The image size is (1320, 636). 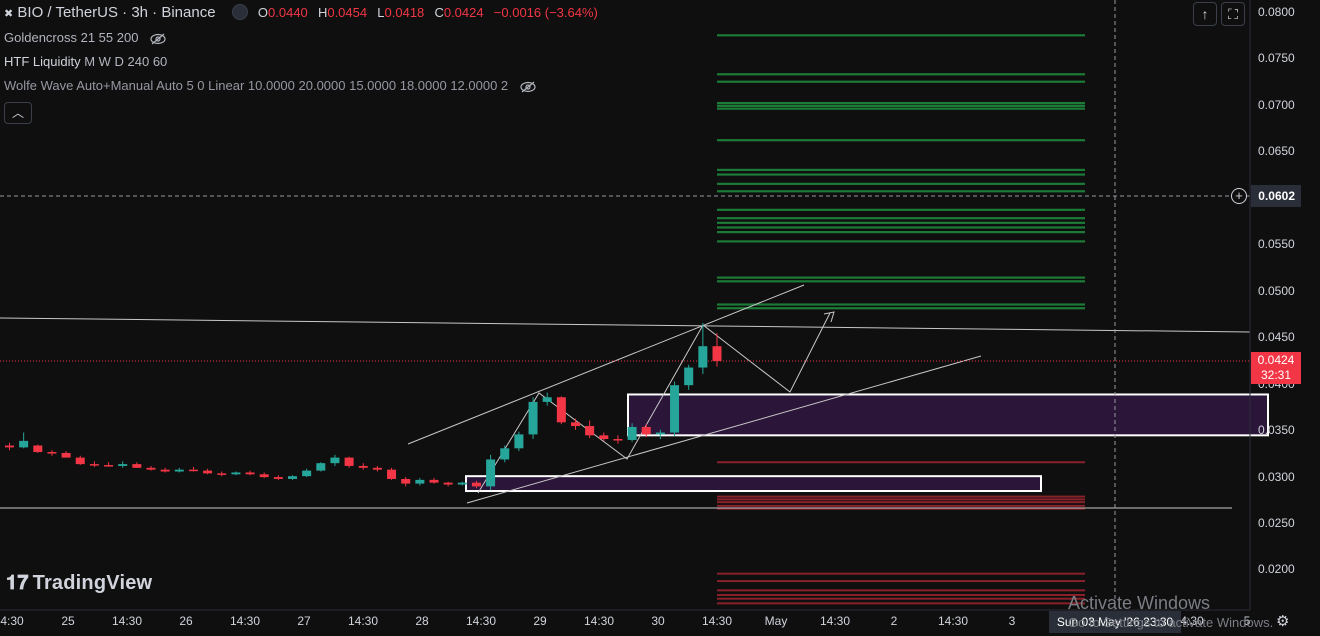 I want to click on time-tick: 30, so click(x=658, y=621).